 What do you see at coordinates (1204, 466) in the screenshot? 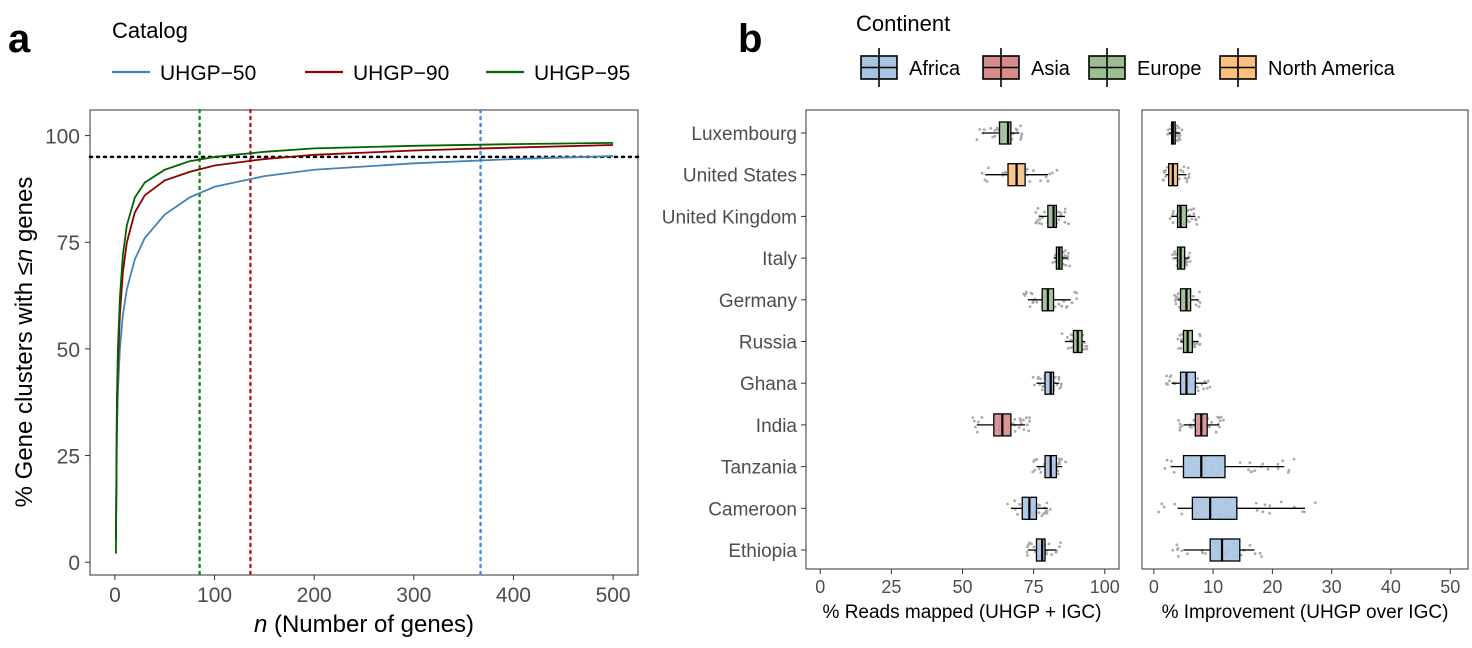
I see `box-tanzania` at bounding box center [1204, 466].